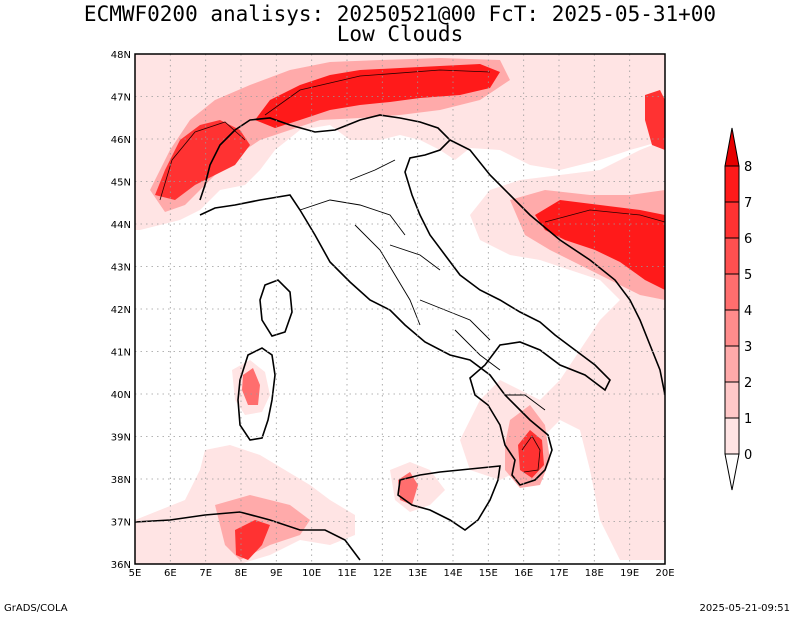 Image resolution: width=800 pixels, height=618 pixels. I want to click on y-tick-label: 43N, so click(121, 268).